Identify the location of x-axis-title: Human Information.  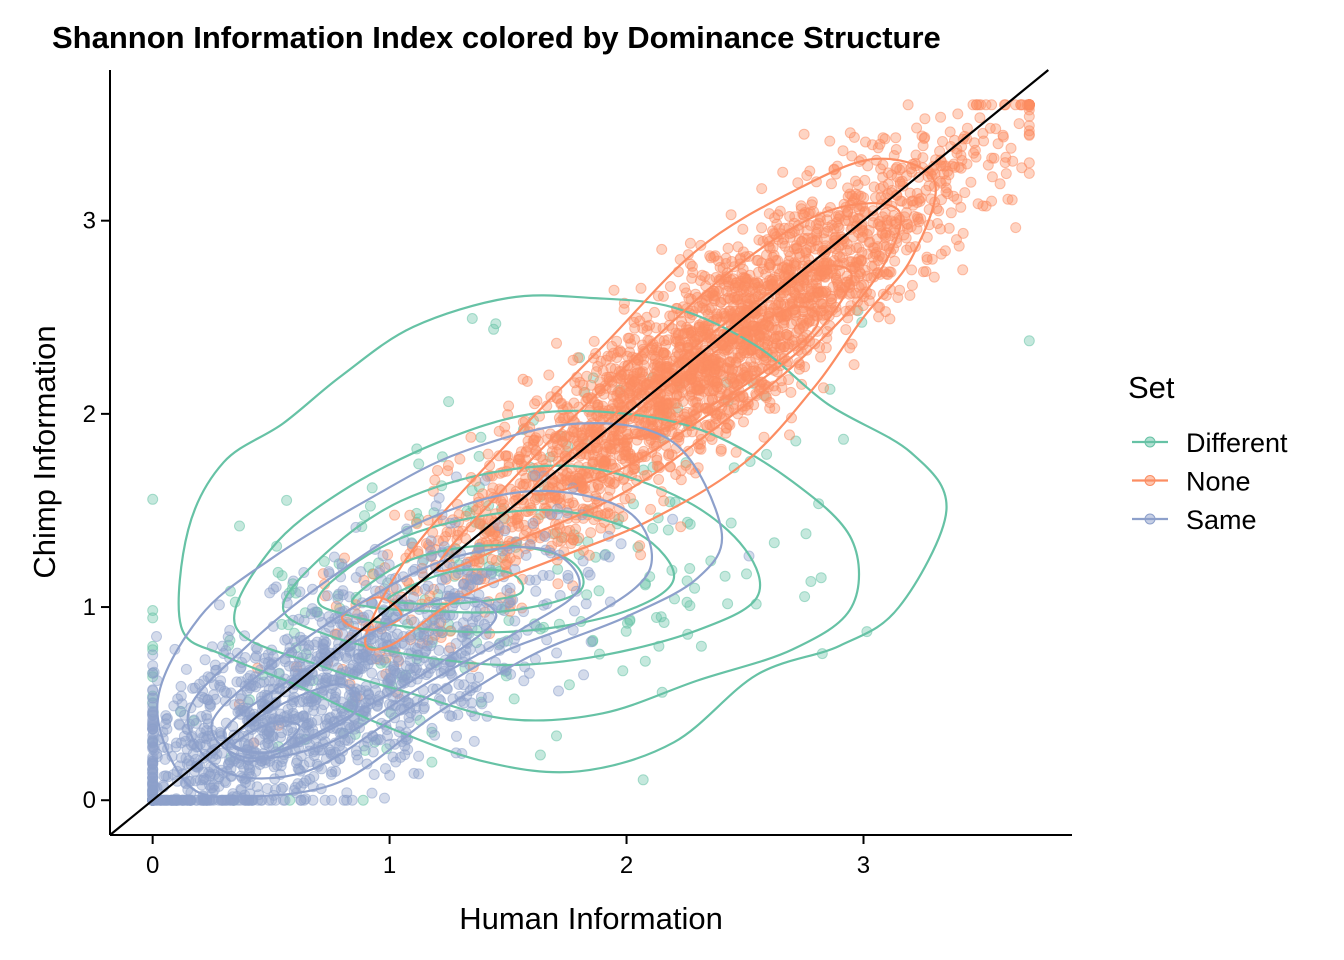
(591, 918).